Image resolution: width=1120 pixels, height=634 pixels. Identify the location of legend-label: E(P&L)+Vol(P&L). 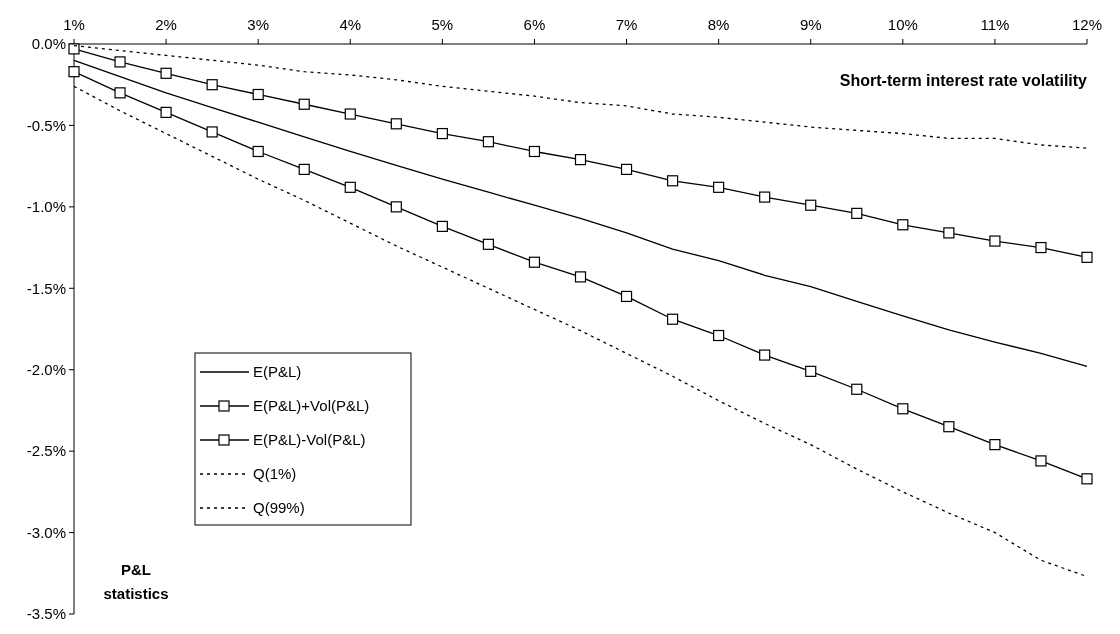
(311, 406).